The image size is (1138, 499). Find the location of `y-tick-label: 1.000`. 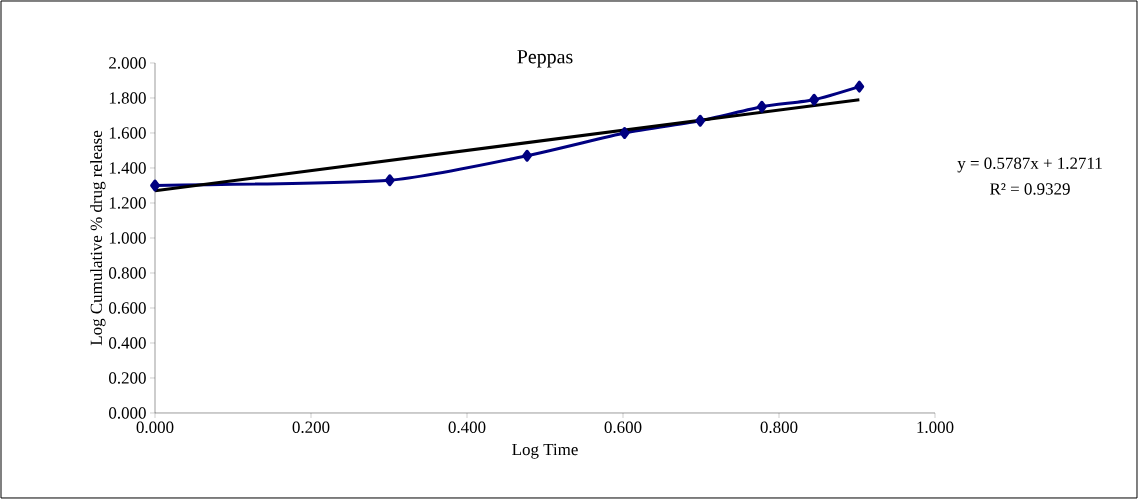

y-tick-label: 1.000 is located at coordinates (127, 238).